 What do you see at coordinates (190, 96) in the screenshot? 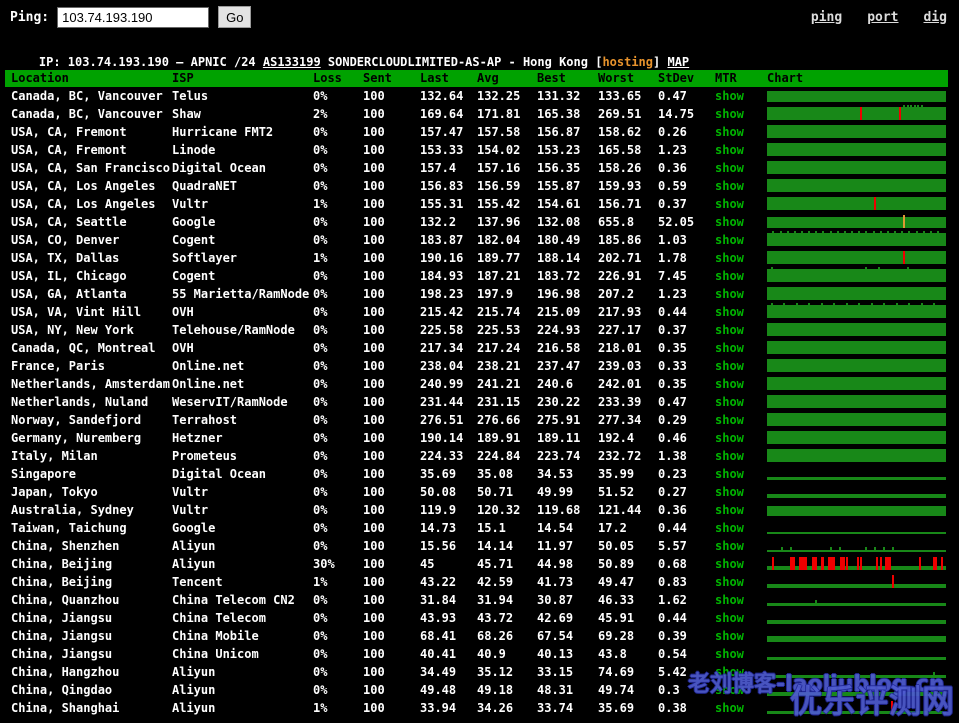
I see `cell-isp: Telus` at bounding box center [190, 96].